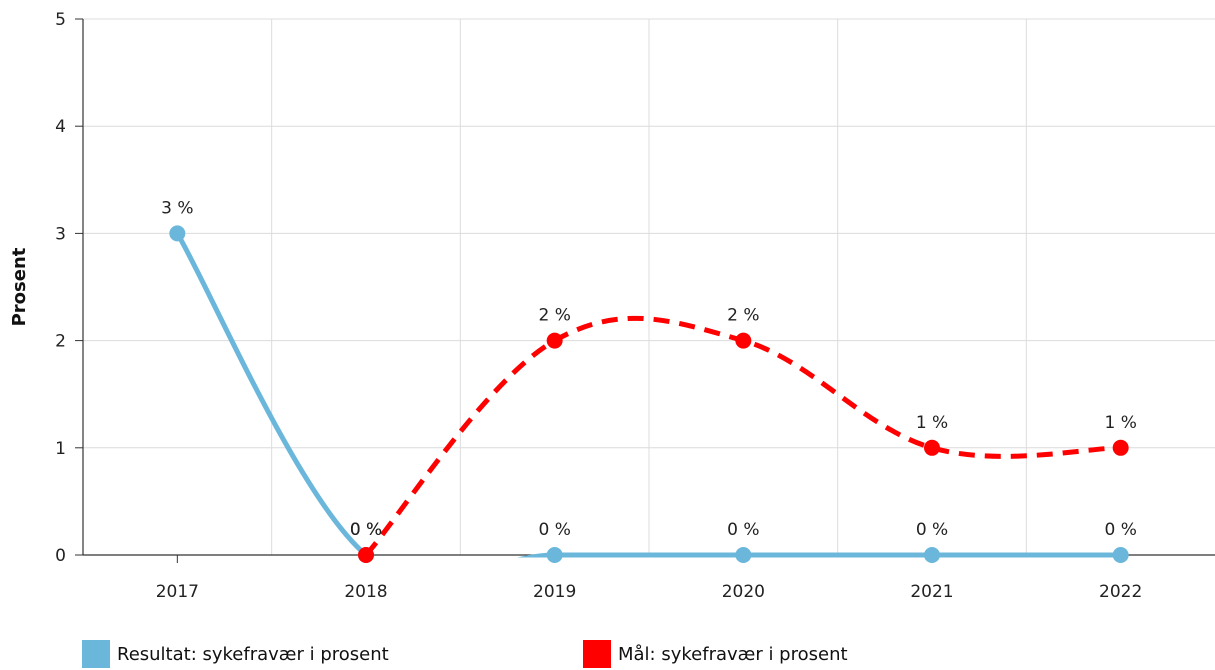  I want to click on y-axis-label: Prosent, so click(19, 286).